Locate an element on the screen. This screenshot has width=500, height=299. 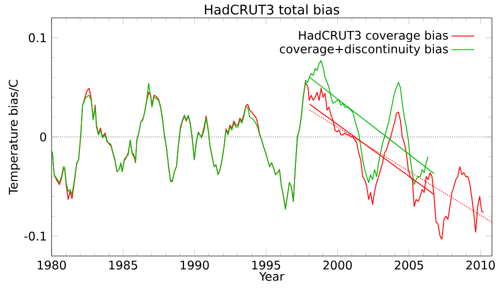
chart-title: HadCRUT3 total bias is located at coordinates (272, 9).